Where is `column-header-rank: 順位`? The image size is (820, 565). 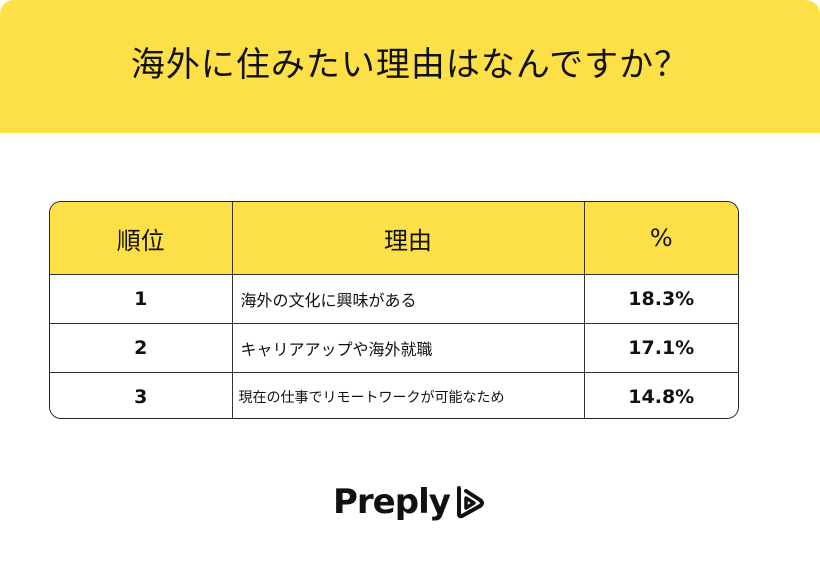 column-header-rank: 順位 is located at coordinates (141, 238).